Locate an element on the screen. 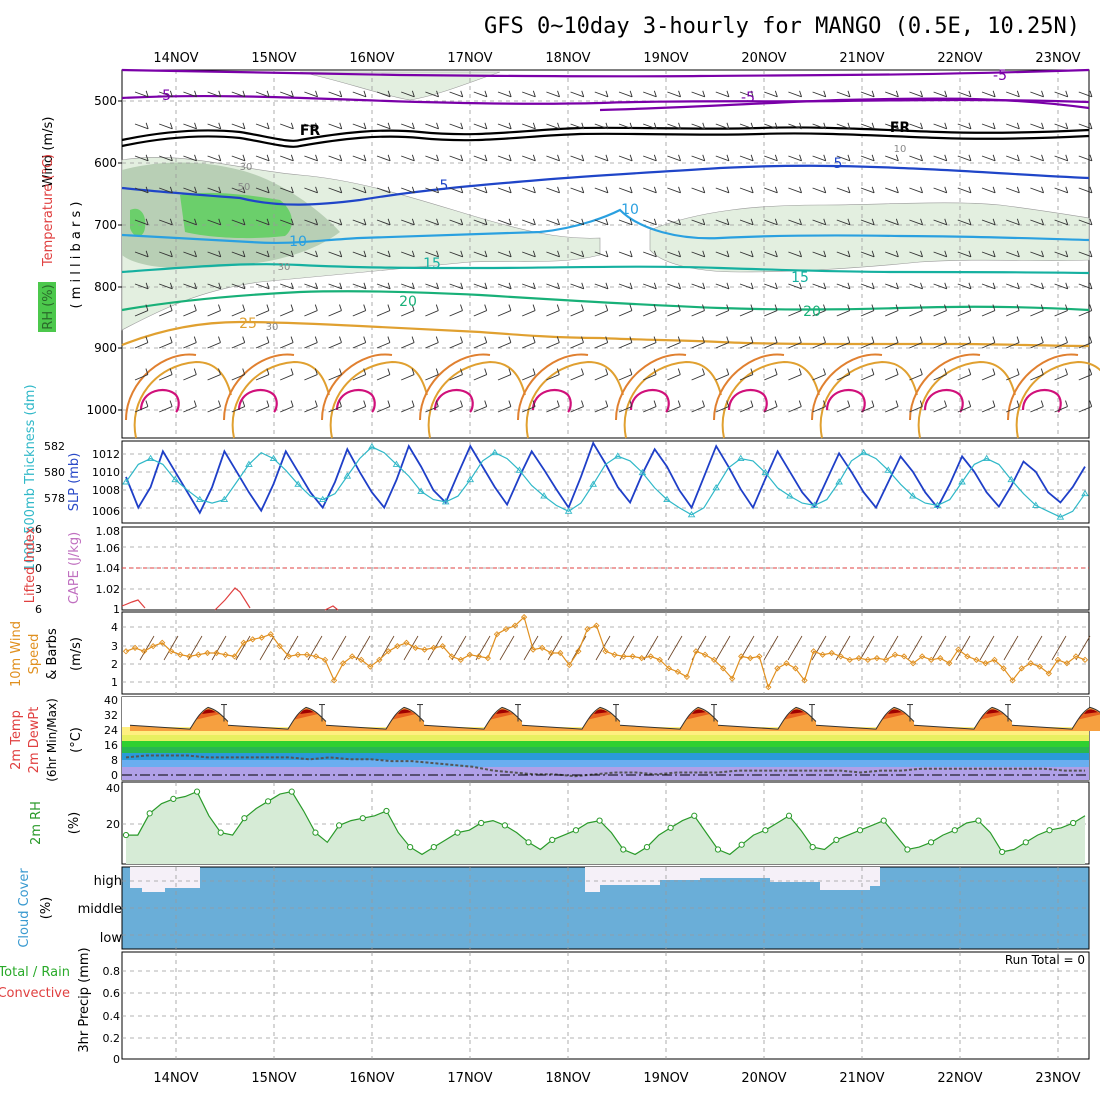 The image size is (1100, 1100). contour-label: 15 is located at coordinates (800, 278).